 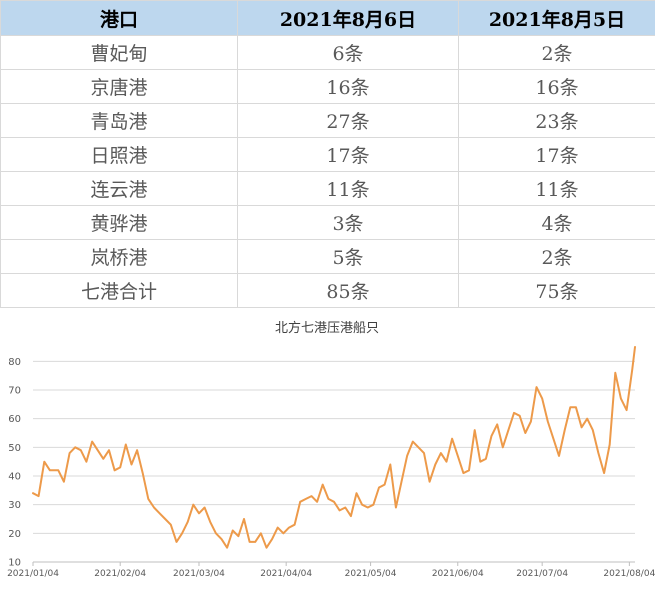 What do you see at coordinates (286, 574) in the screenshot?
I see `x-tick-label: 2021/04/04` at bounding box center [286, 574].